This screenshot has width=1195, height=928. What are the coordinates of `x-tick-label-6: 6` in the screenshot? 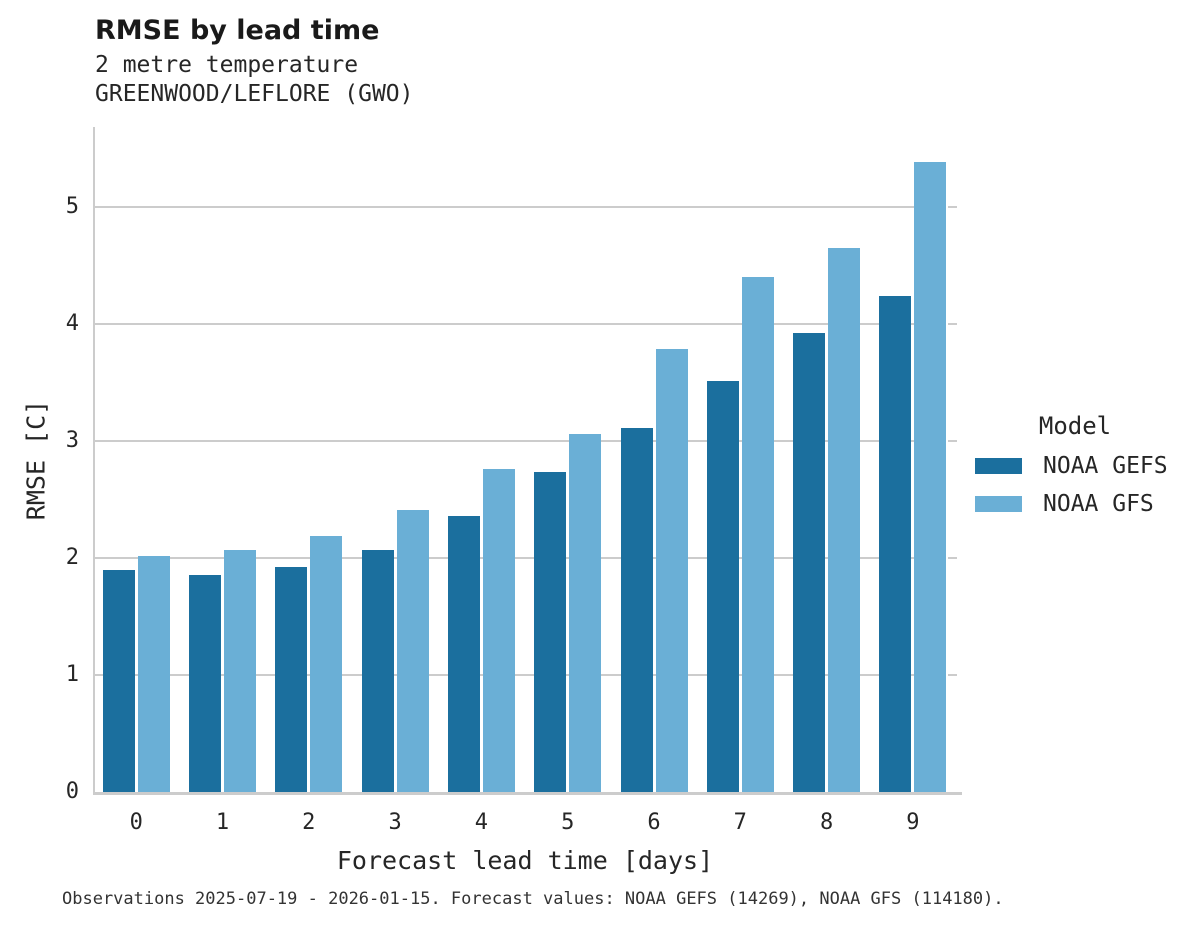 It's located at (654, 822).